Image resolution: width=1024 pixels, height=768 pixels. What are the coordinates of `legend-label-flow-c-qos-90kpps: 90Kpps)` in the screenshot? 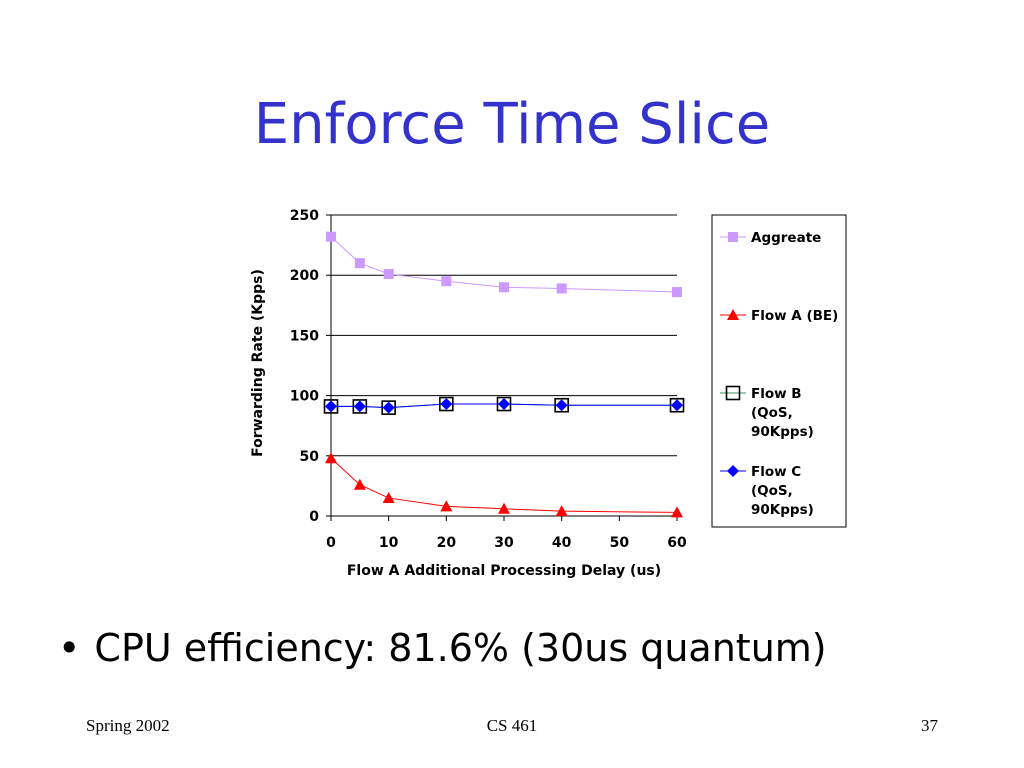 It's located at (782, 510).